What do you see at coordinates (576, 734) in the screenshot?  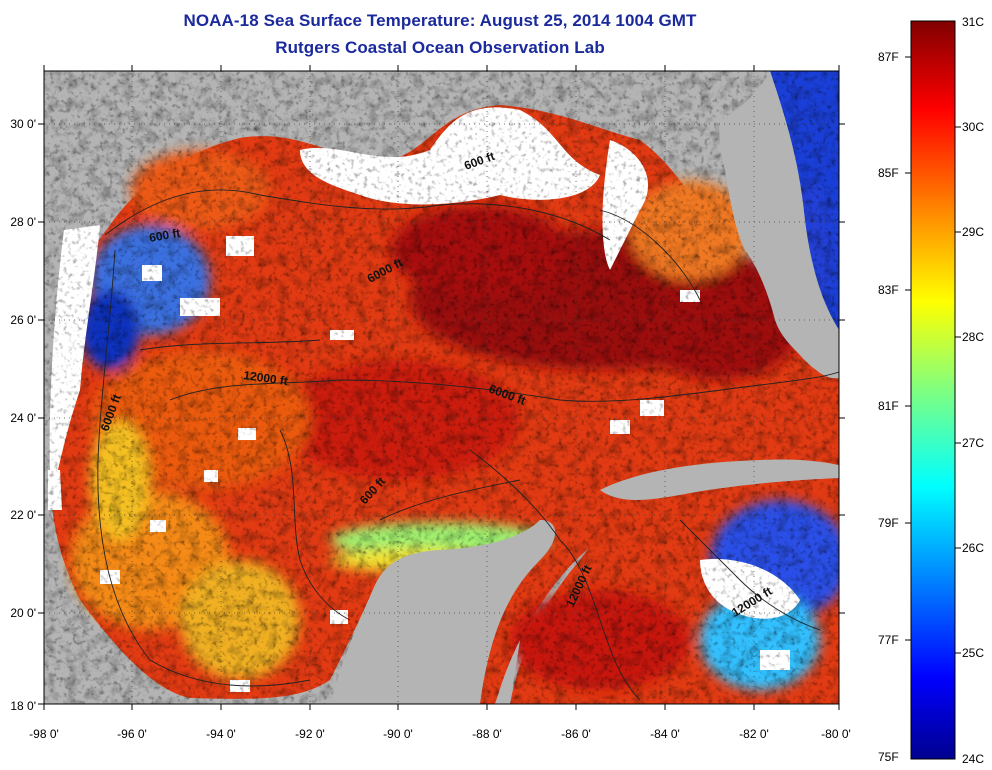 I see `lon-label: -86 0'` at bounding box center [576, 734].